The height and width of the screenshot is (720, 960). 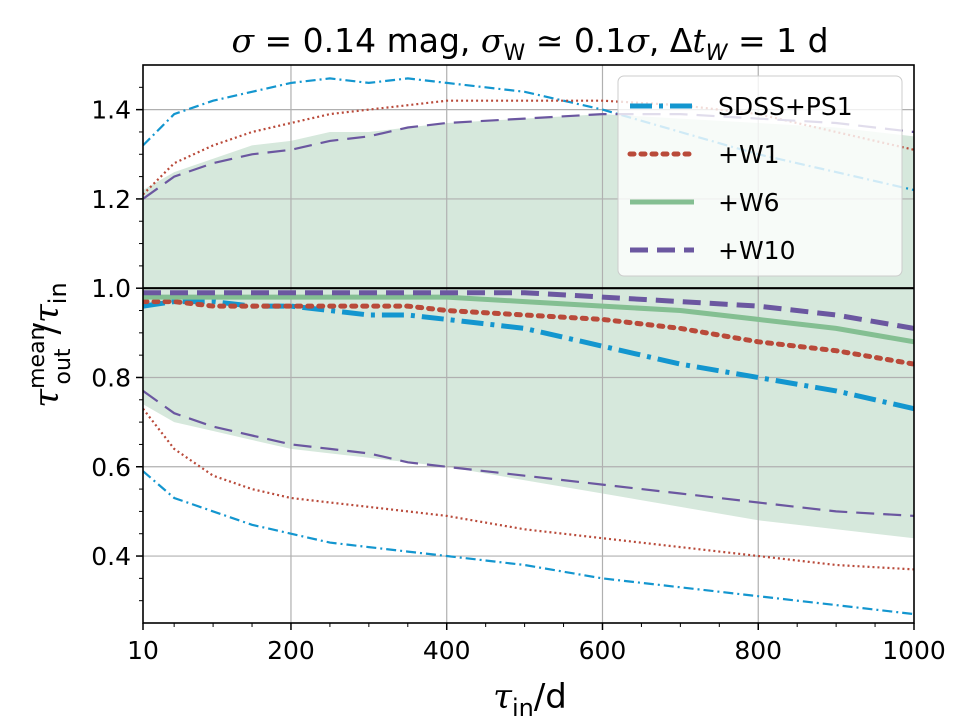 I want to click on x-tick-label: 200, so click(x=291, y=650).